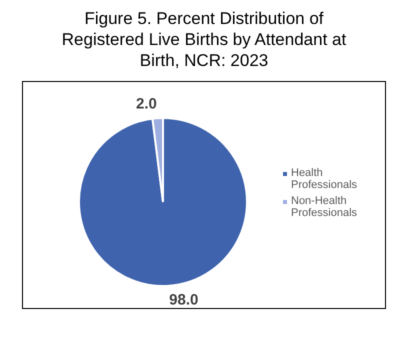  Describe the element at coordinates (183, 299) in the screenshot. I see `data-label: 98.0` at that location.